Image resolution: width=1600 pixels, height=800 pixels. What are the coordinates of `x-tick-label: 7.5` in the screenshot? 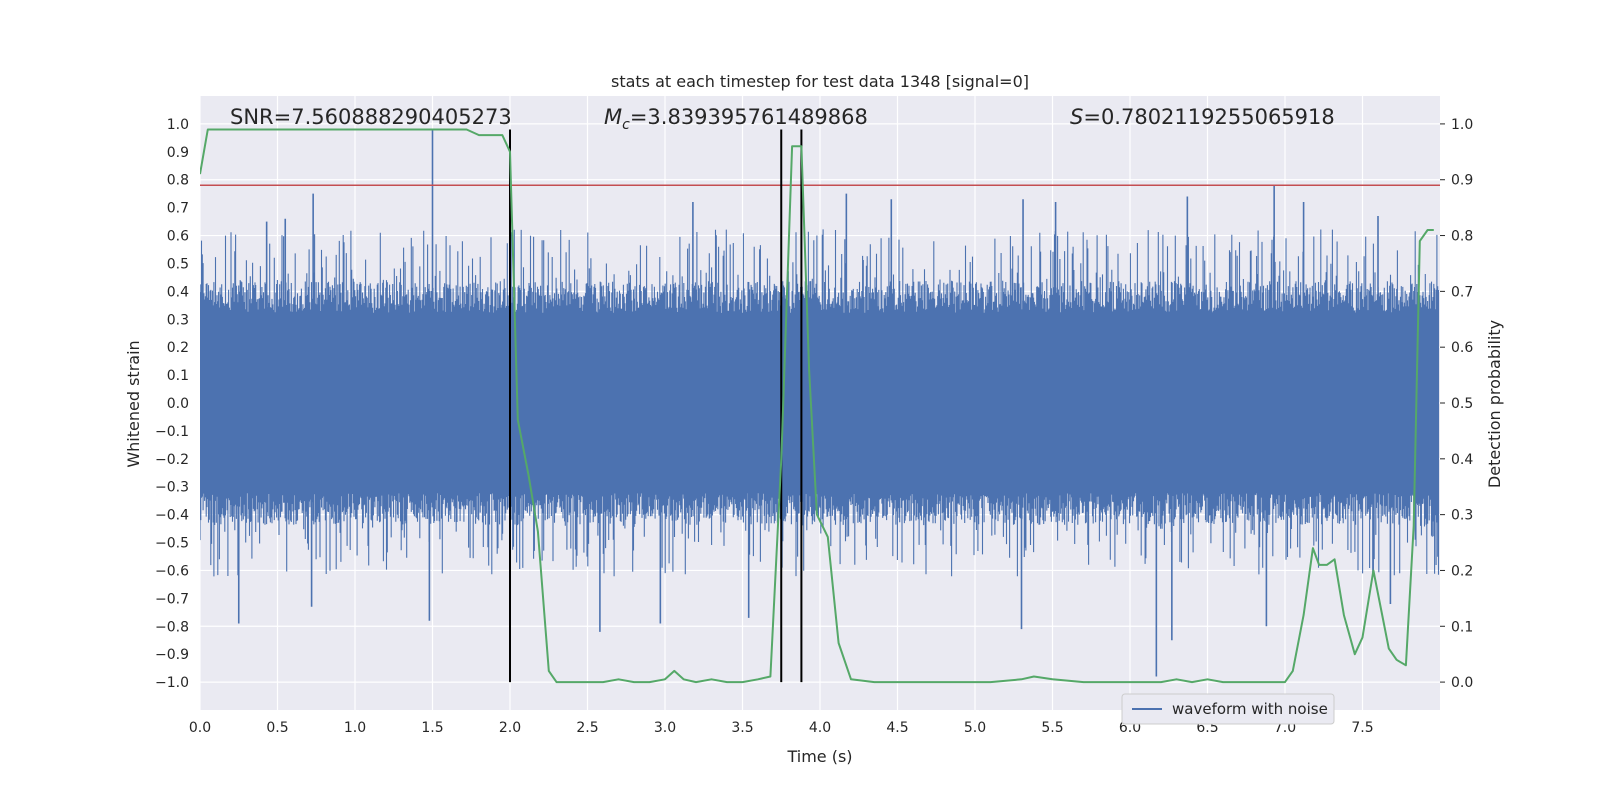 It's located at (1362, 728).